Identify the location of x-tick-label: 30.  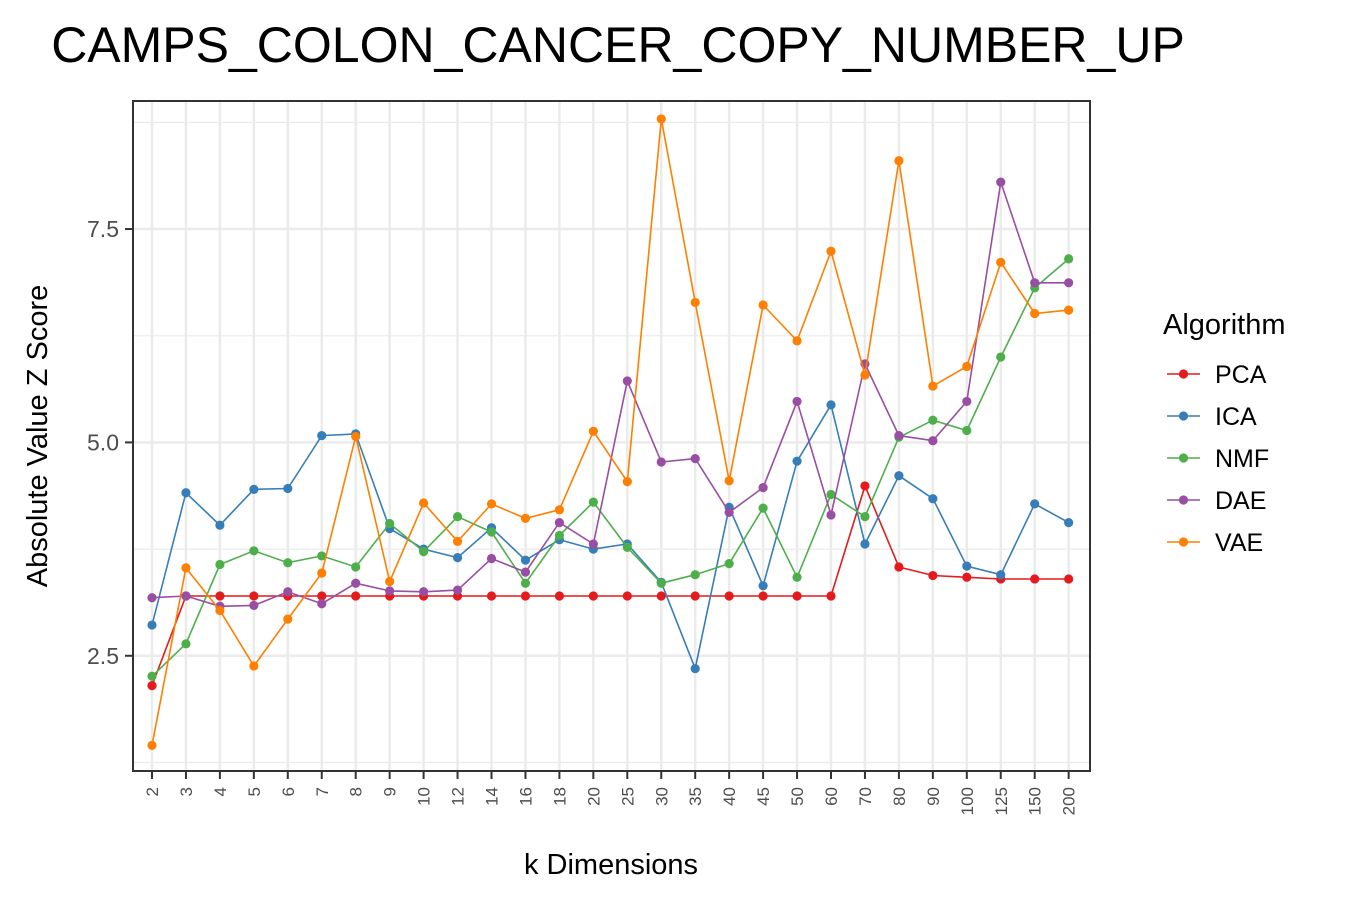
(661, 796).